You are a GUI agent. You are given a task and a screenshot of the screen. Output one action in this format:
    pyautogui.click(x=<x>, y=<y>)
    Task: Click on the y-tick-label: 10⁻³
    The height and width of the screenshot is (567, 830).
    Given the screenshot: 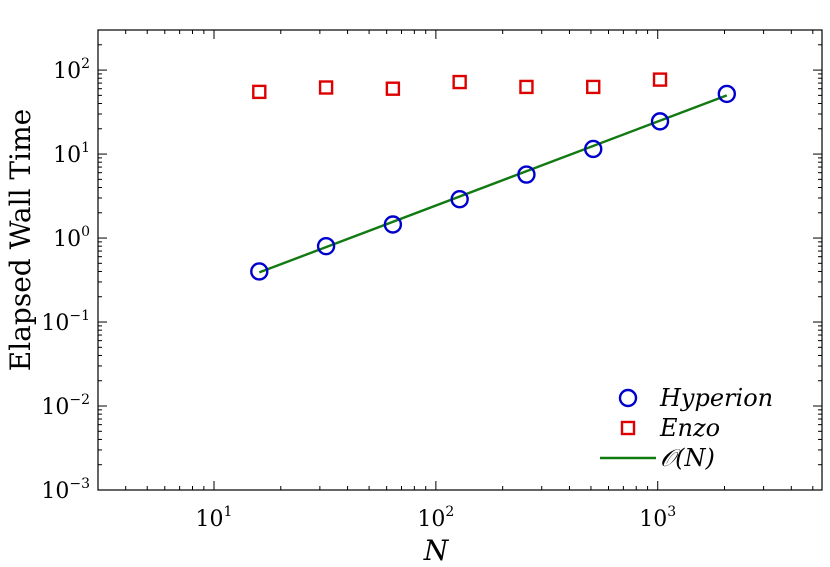 What is the action you would take?
    pyautogui.click(x=65, y=490)
    